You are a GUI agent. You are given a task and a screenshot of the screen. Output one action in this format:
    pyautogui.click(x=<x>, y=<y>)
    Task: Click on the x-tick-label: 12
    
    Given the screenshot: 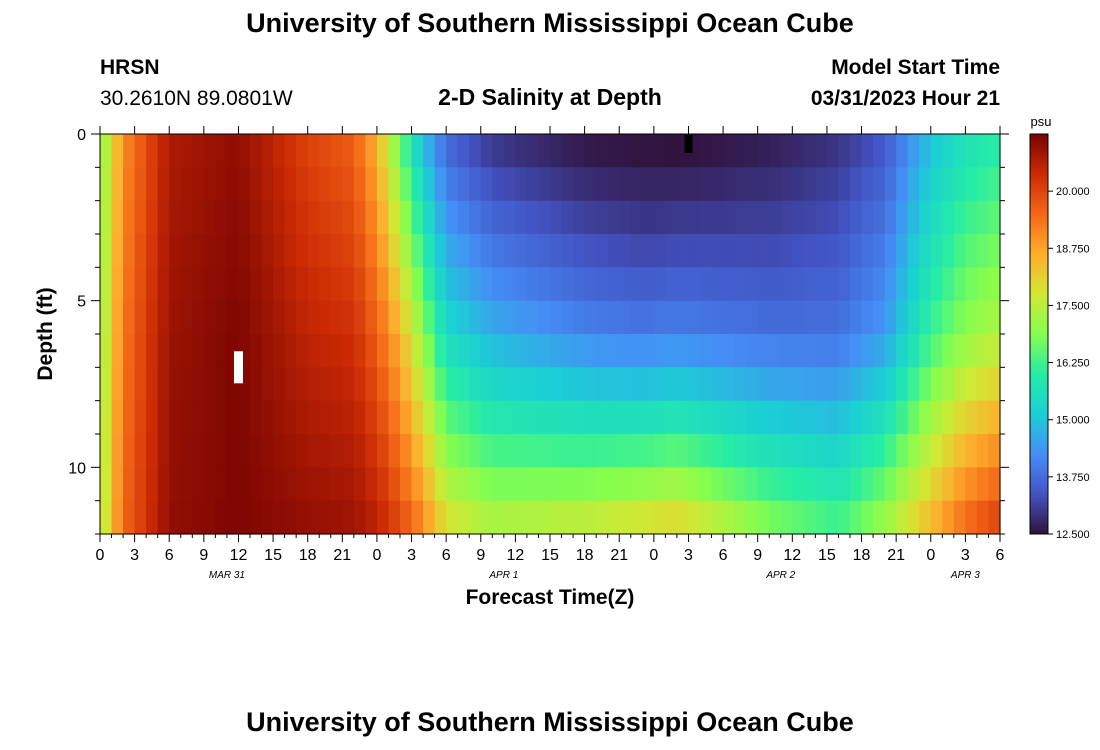 What is the action you would take?
    pyautogui.click(x=515, y=555)
    